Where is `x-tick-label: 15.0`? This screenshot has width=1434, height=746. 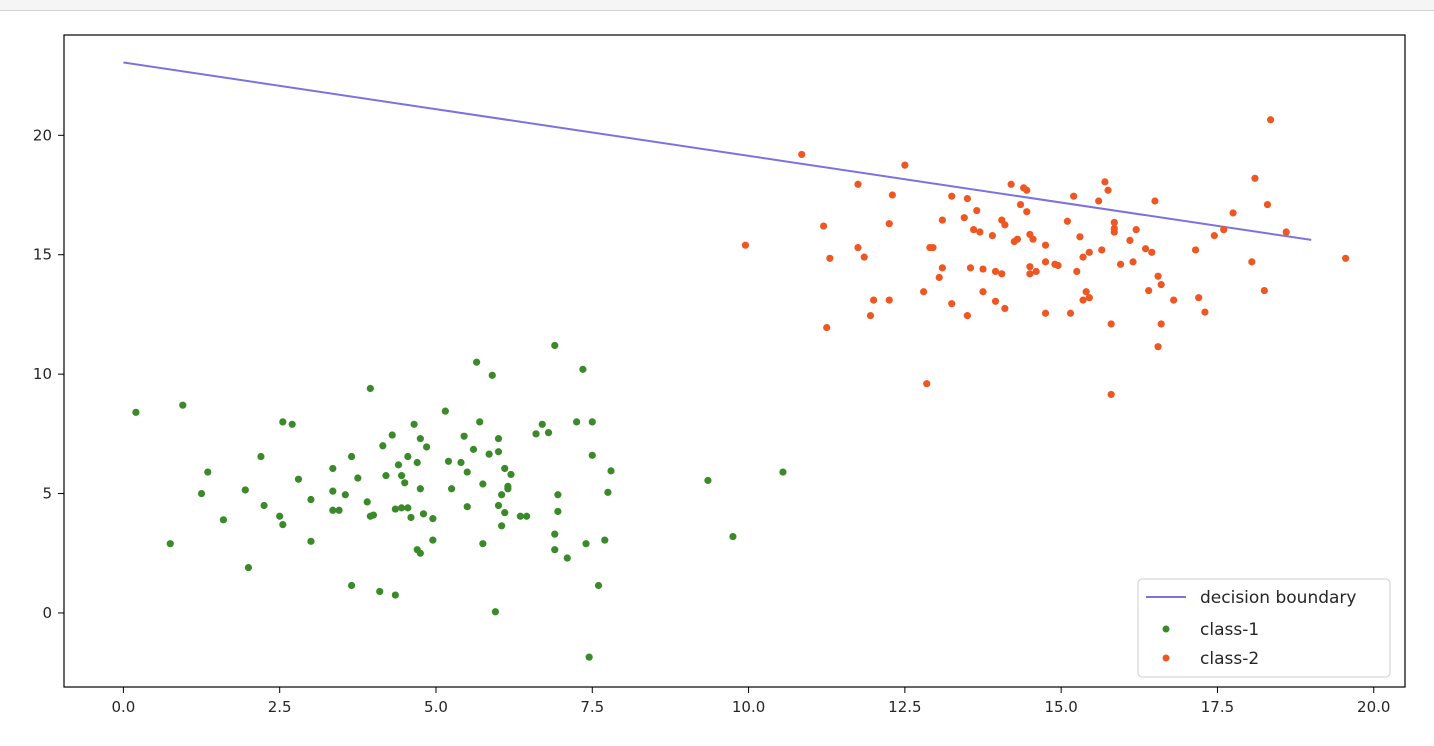 x-tick-label: 15.0 is located at coordinates (1060, 707).